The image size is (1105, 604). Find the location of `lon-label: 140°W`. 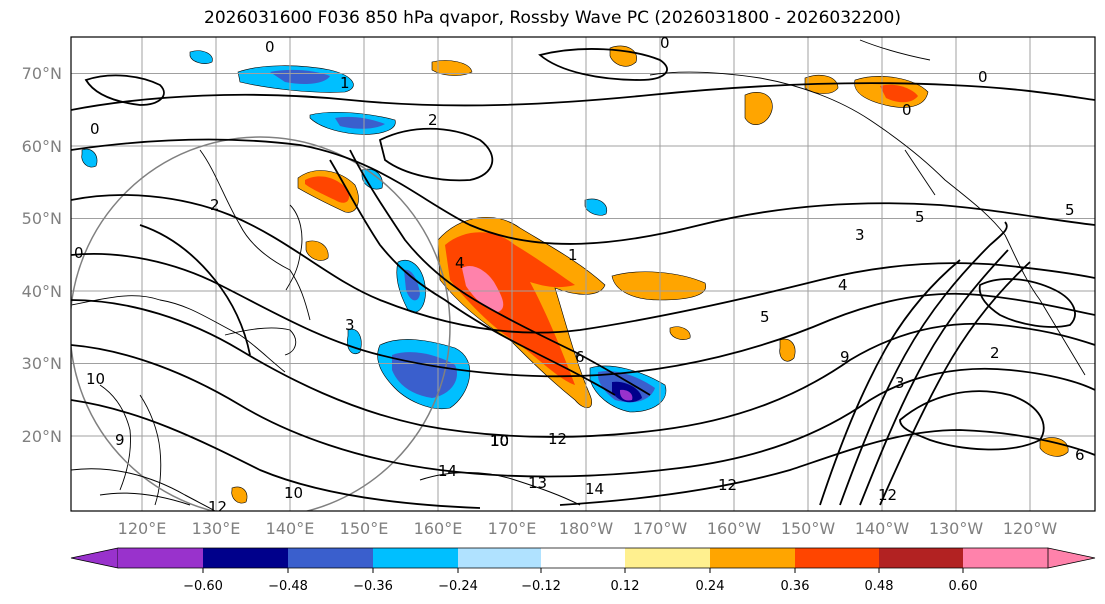

lon-label: 140°W is located at coordinates (882, 528).